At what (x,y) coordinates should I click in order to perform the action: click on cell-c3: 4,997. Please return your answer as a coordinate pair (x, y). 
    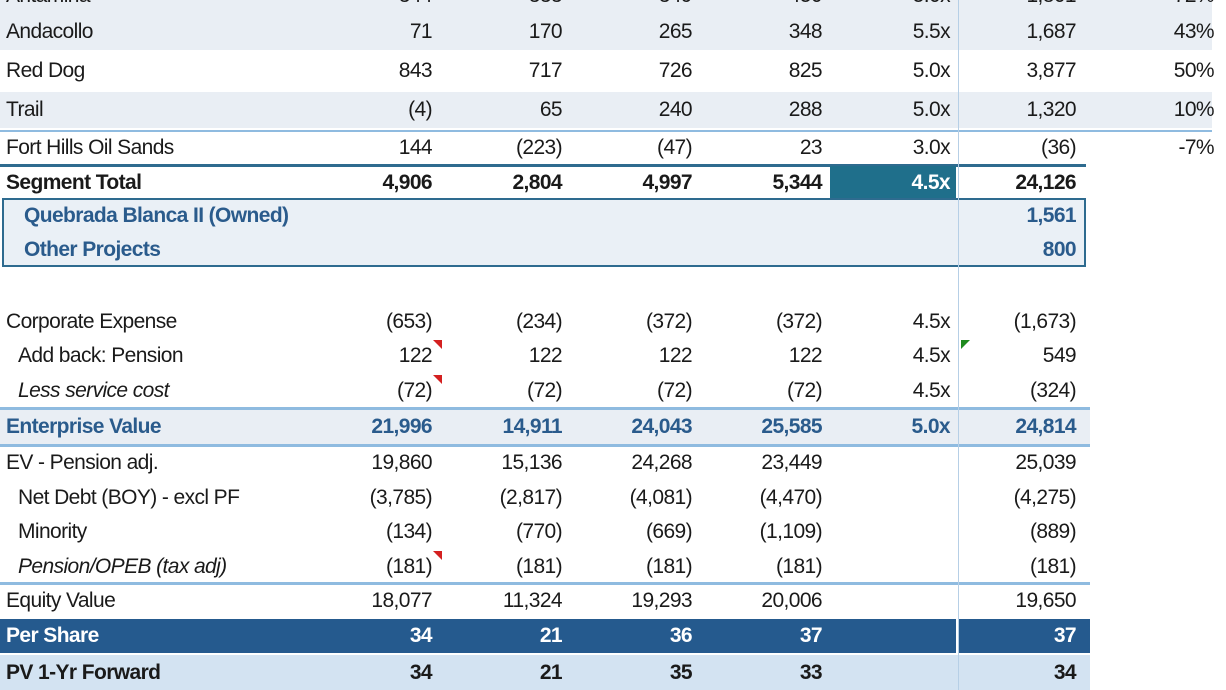
    Looking at the image, I should click on (667, 182).